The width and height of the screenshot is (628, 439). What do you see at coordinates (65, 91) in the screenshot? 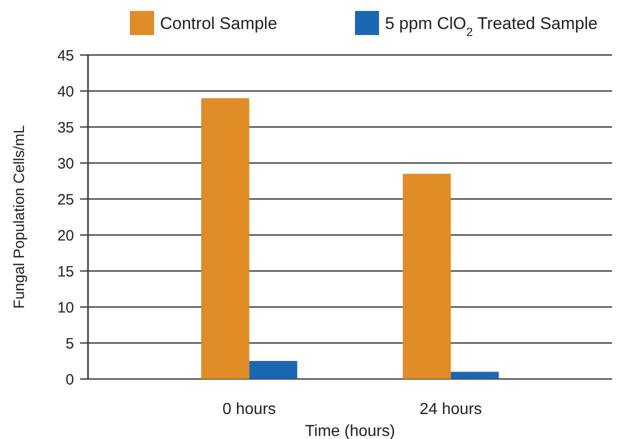
I see `y-tick-label: 40` at bounding box center [65, 91].